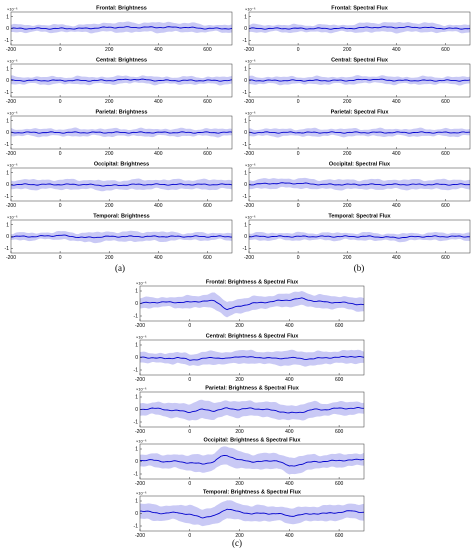 The height and width of the screenshot is (550, 474). I want to click on chart-title: Parietal: Spectral Flux, so click(360, 113).